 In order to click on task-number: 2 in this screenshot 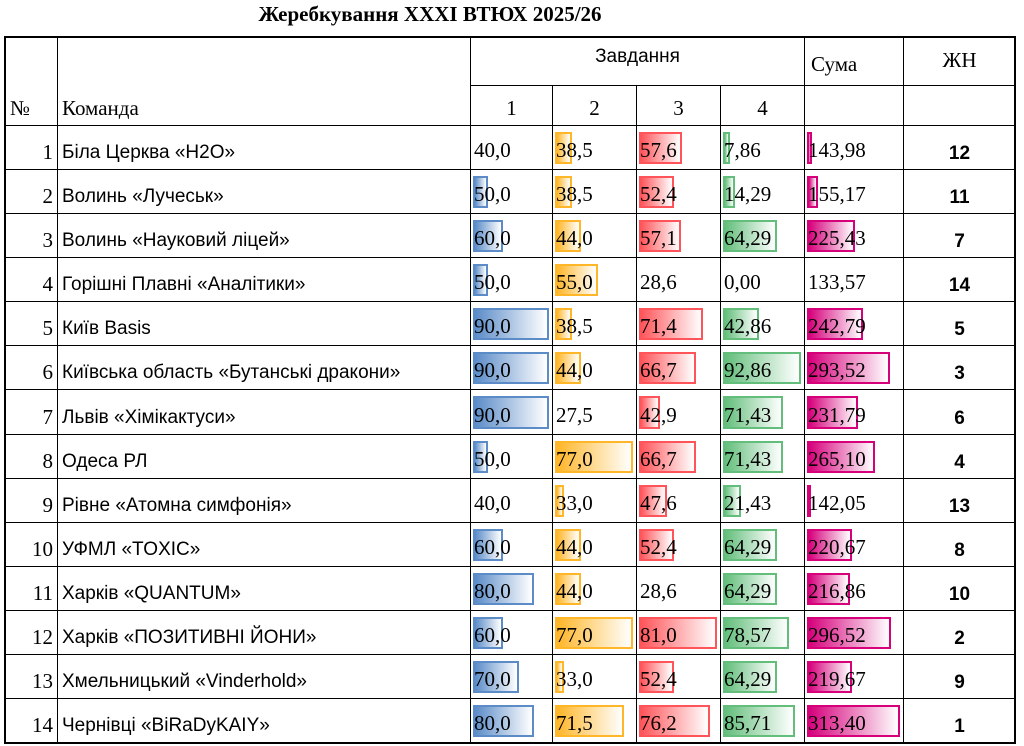, I will do `click(594, 108)`.